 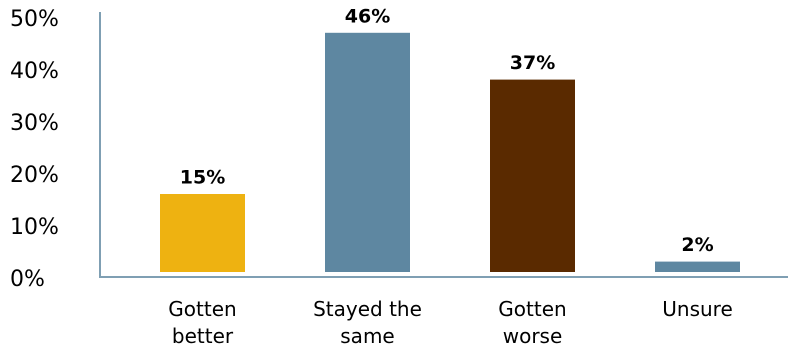 I want to click on y-tick-label: 10%, so click(x=34, y=227).